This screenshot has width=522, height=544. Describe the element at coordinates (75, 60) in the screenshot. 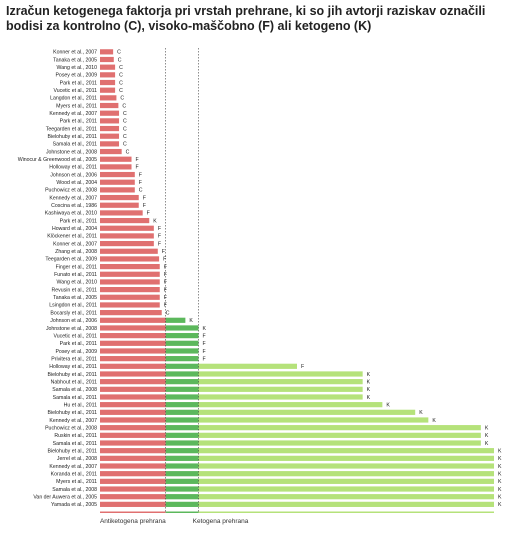

I see `bar-label: Tanaka et al., 2005` at that location.